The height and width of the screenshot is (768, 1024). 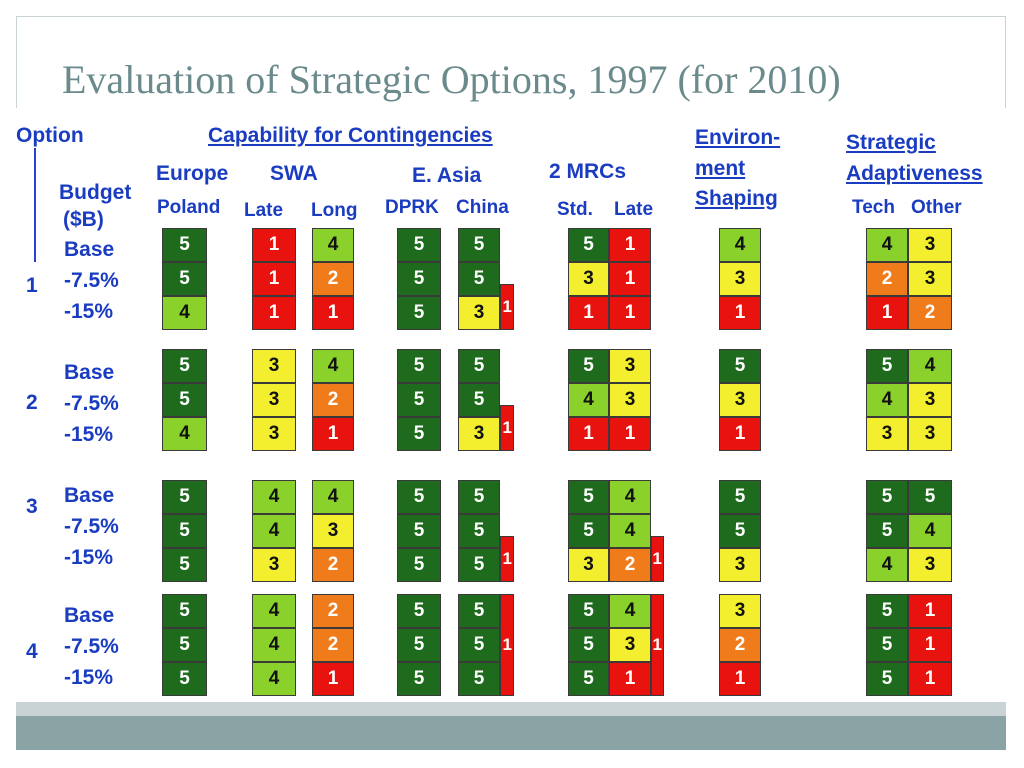 I want to click on header-budget-unit: ($B), so click(x=83, y=219).